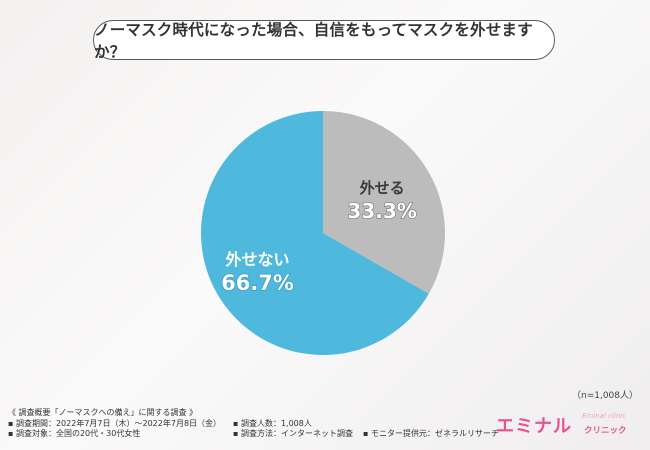 The width and height of the screenshot is (650, 450). What do you see at coordinates (257, 259) in the screenshot?
I see `slice-label-2: 外せない` at bounding box center [257, 259].